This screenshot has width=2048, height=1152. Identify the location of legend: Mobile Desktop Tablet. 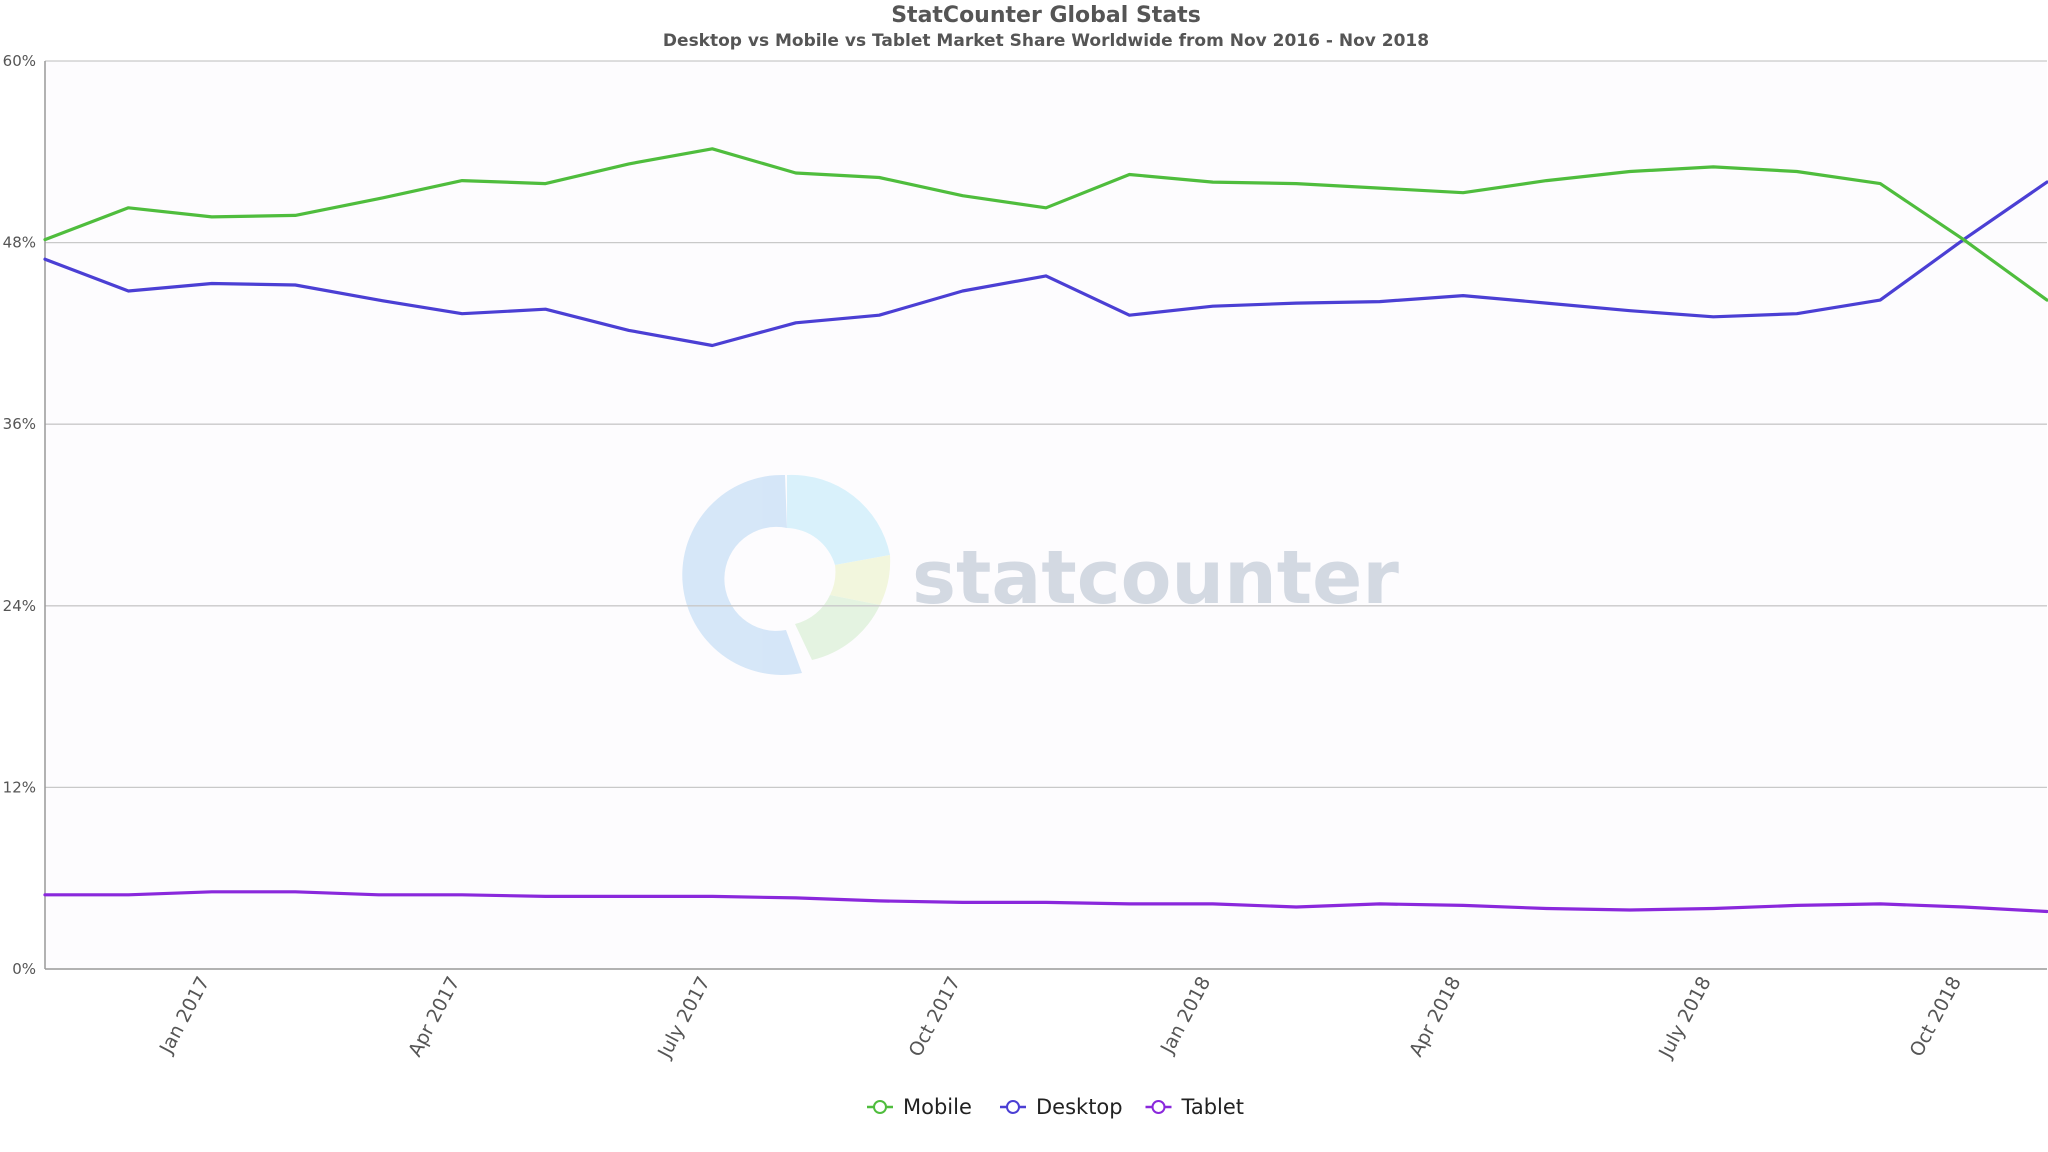
(1055, 1107).